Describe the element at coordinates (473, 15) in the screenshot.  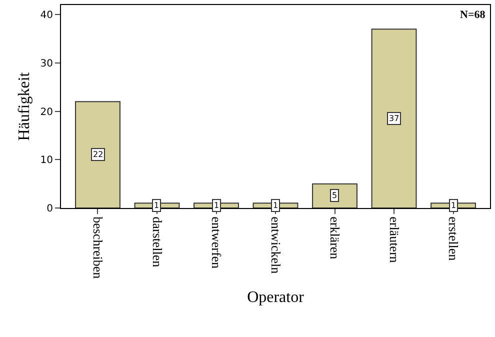
I see `annotation: N=68` at that location.